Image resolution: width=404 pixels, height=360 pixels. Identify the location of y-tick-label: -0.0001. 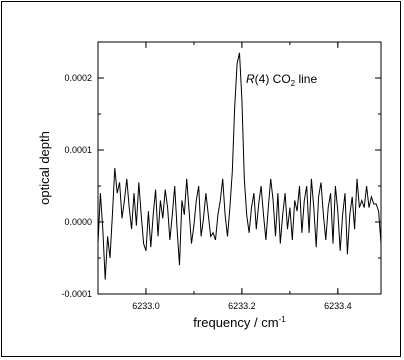
(76, 294).